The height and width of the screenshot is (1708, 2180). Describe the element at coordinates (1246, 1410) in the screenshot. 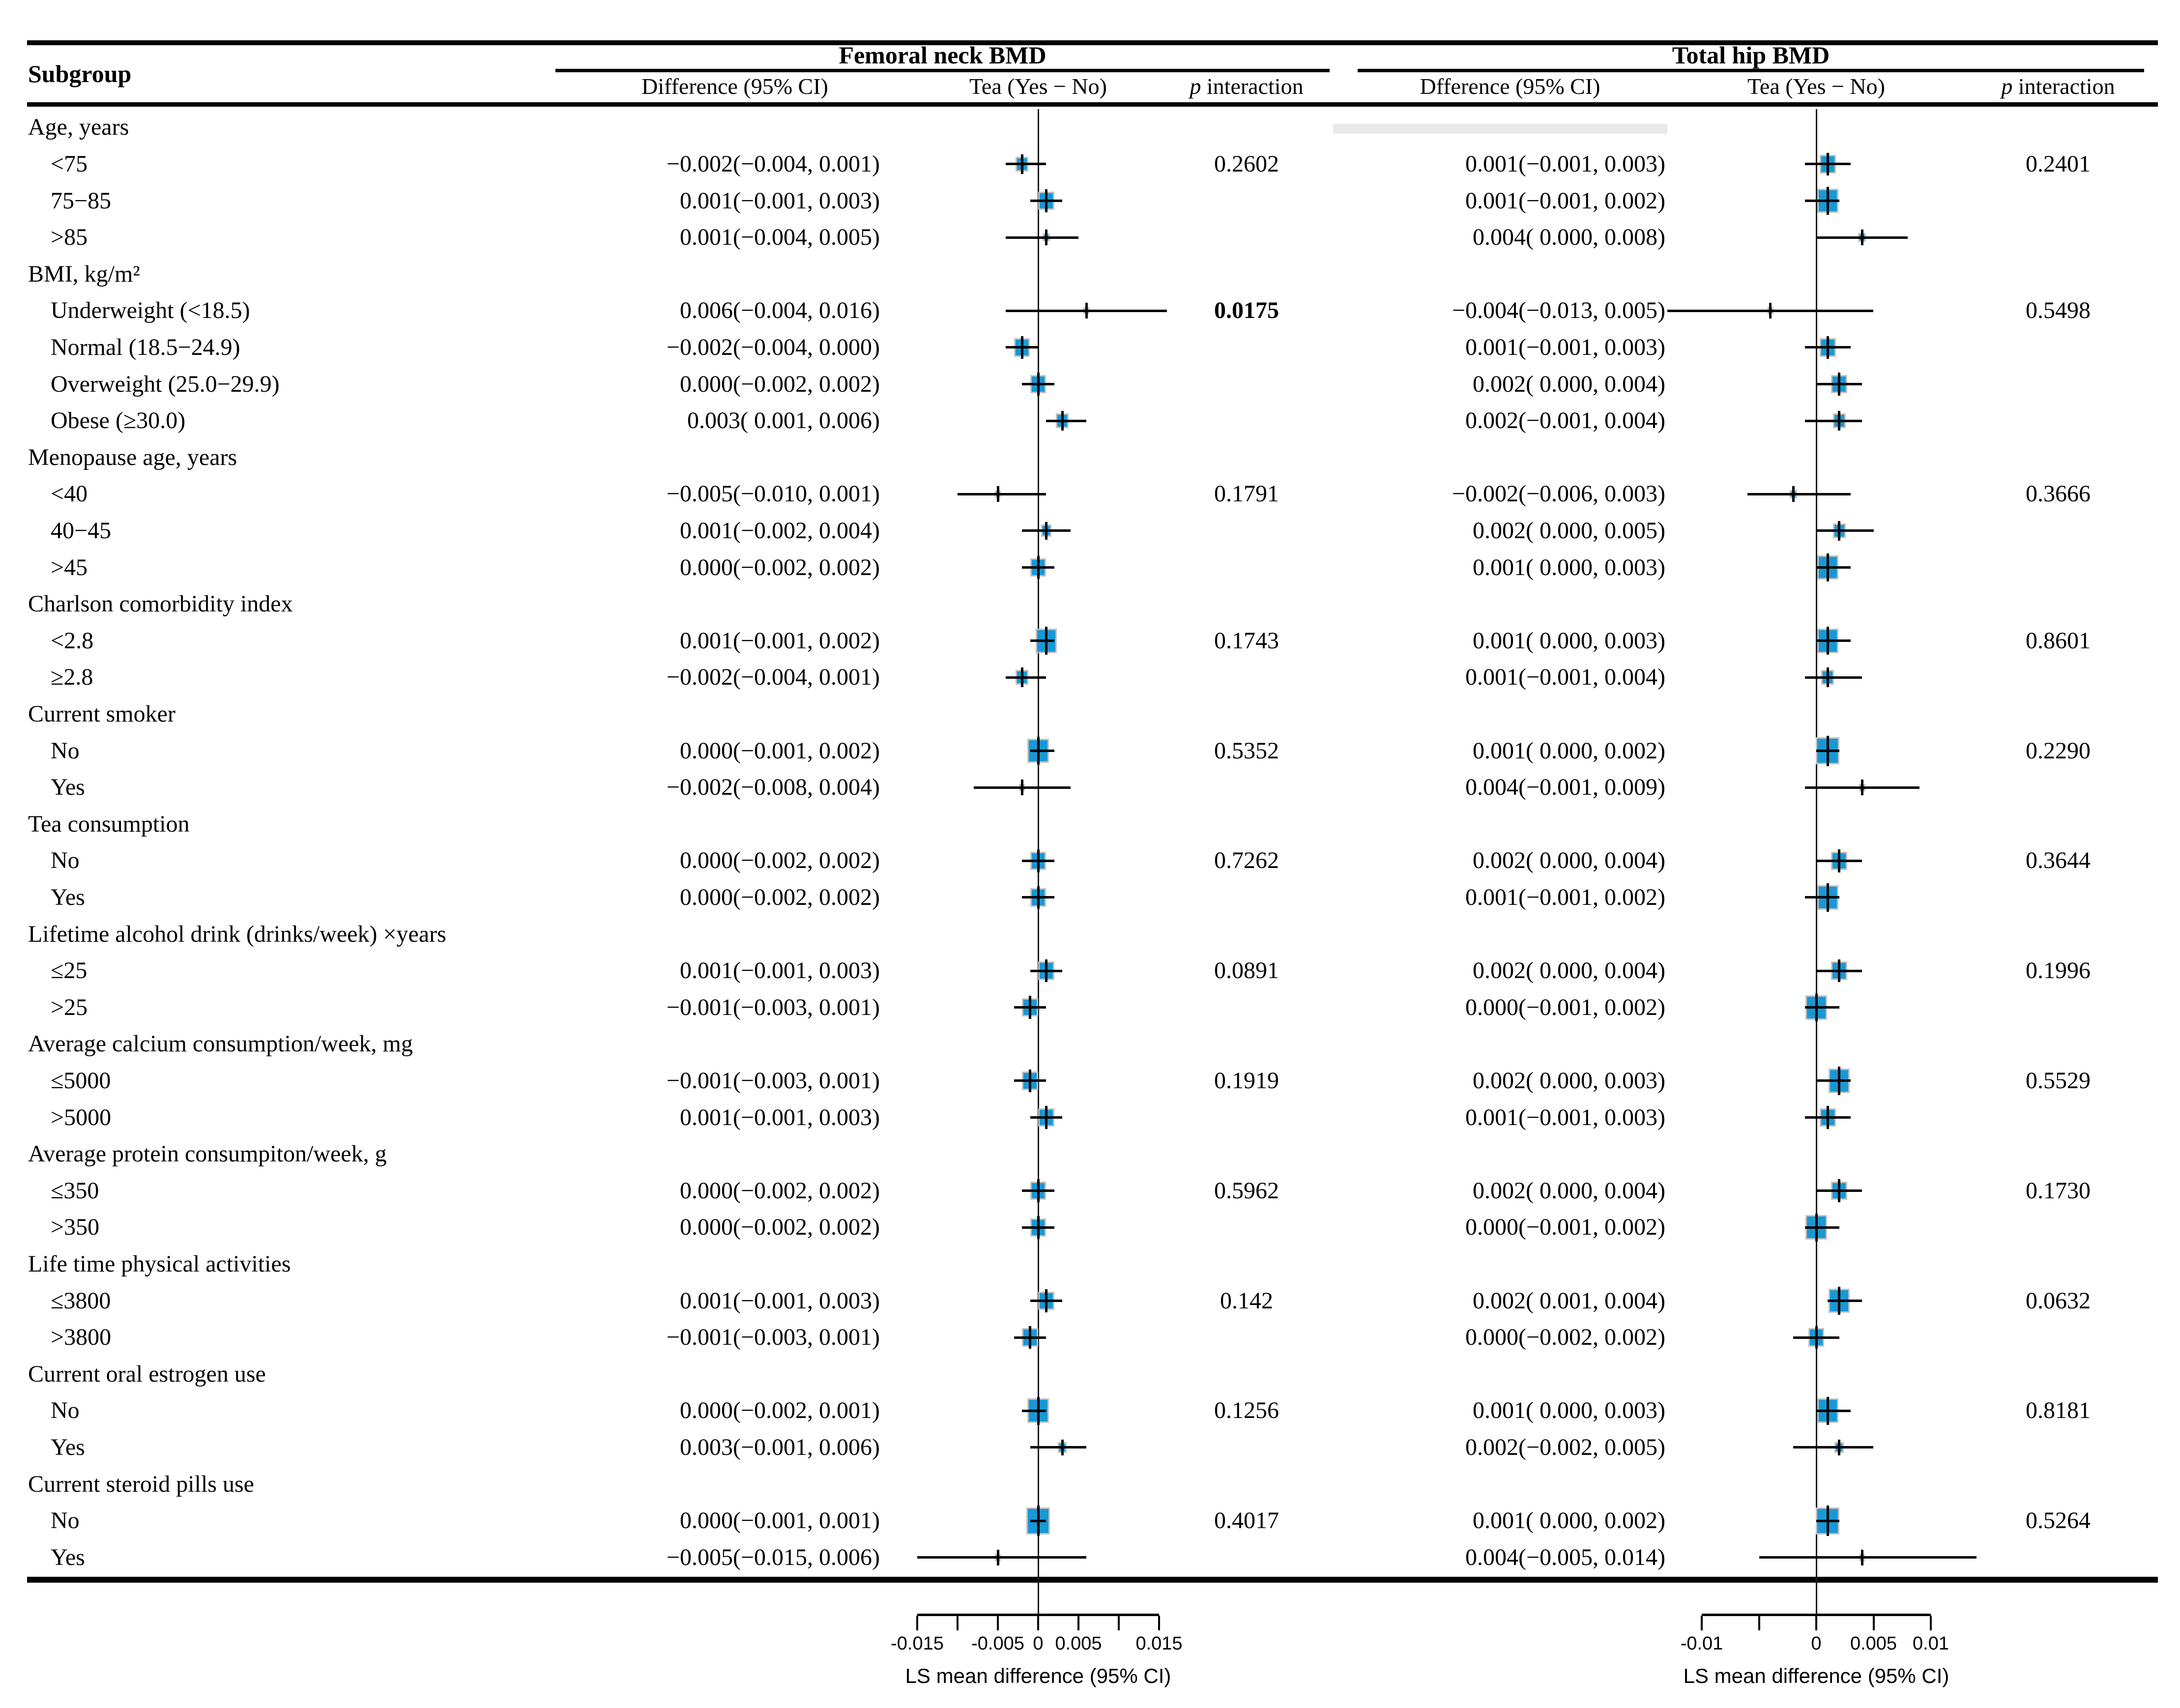

I see `femoral-p-interaction-value: 0.1256` at that location.